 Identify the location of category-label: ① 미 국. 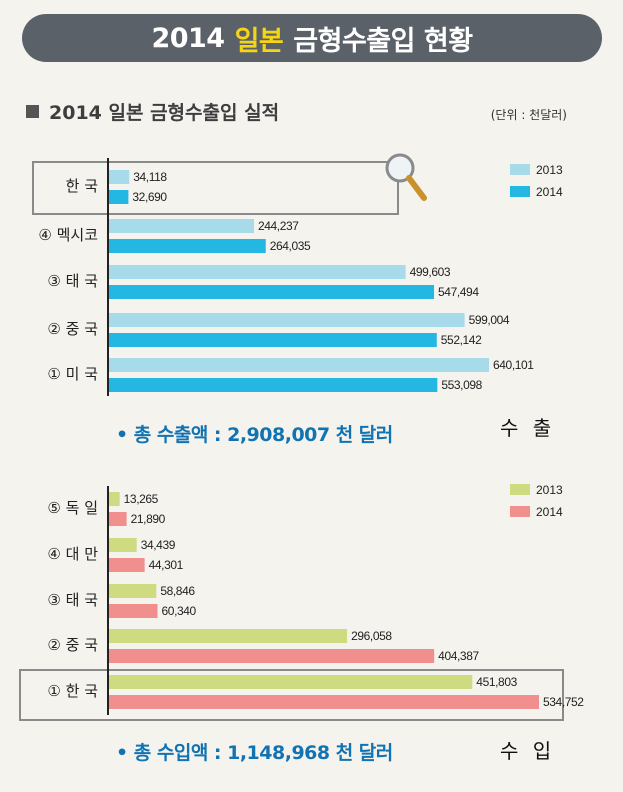
(72, 374).